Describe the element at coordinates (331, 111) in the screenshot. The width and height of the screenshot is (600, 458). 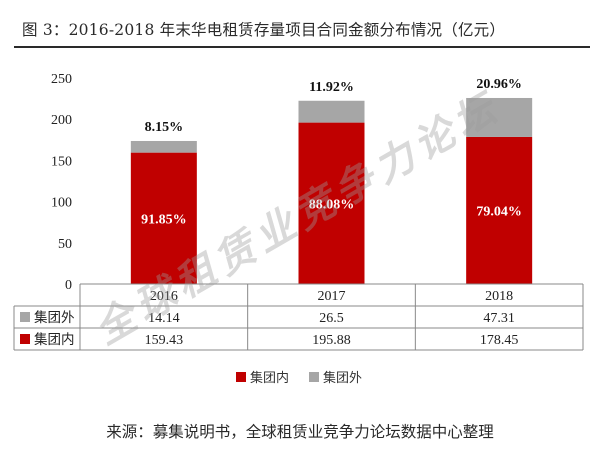
I see `bar-external-2017` at that location.